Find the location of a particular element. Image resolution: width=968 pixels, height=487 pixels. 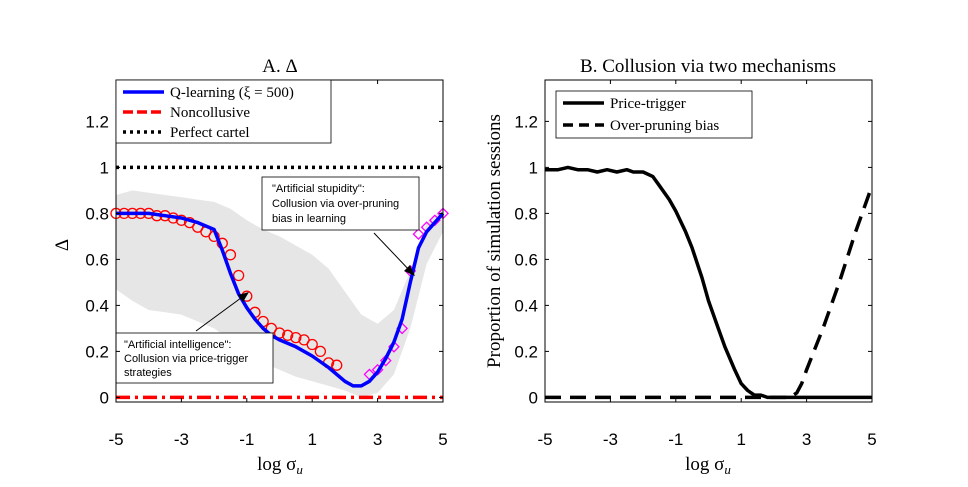

panel-b-x-label: log σu is located at coordinates (708, 465).